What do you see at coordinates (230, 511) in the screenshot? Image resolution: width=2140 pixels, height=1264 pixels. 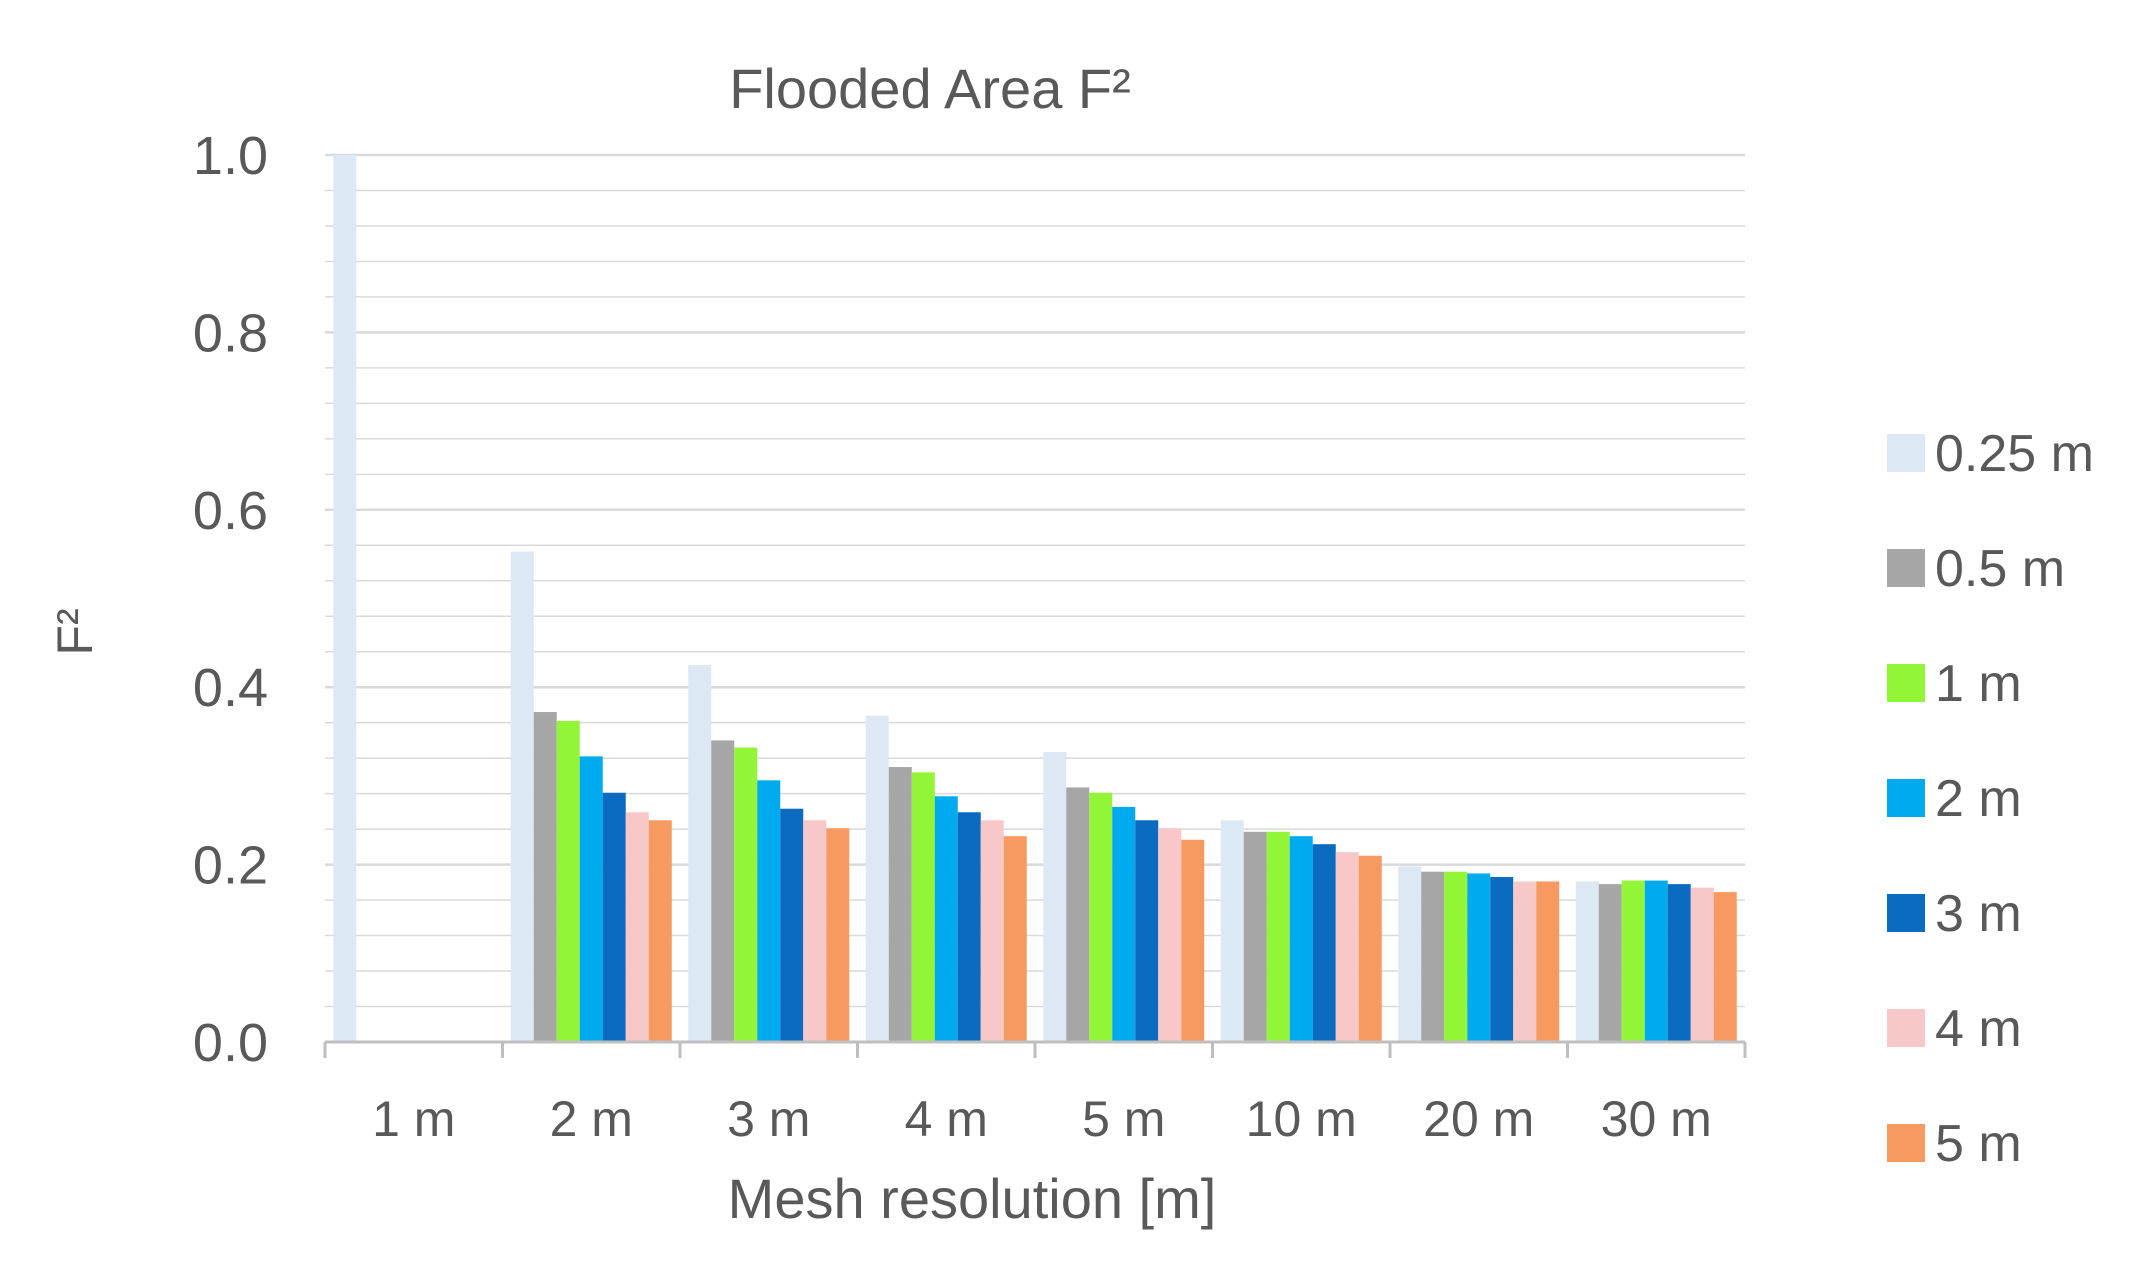 I see `y-tick-label: 0.6` at bounding box center [230, 511].